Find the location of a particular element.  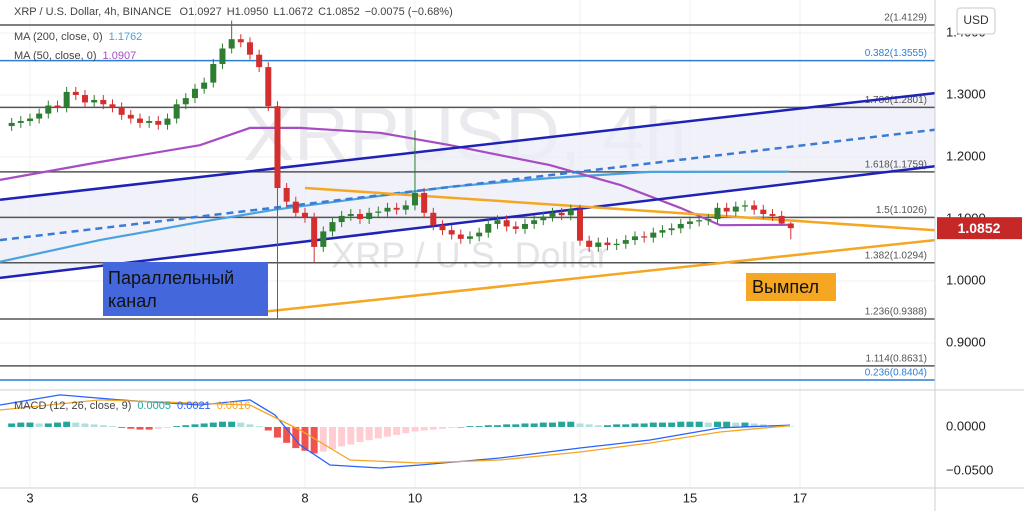

level-label: 2(1.4129) is located at coordinates (905, 18).